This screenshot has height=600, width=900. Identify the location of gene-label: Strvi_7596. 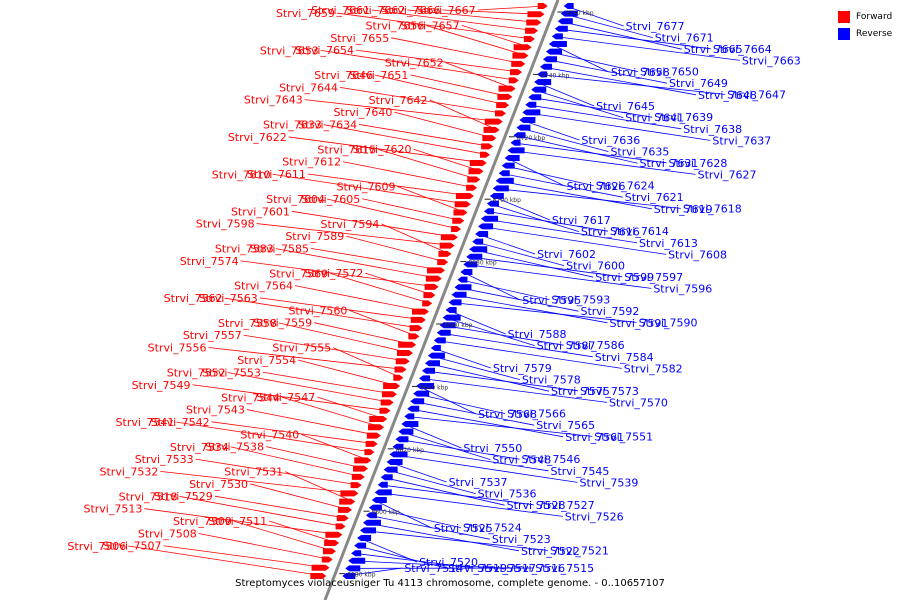
(682, 288).